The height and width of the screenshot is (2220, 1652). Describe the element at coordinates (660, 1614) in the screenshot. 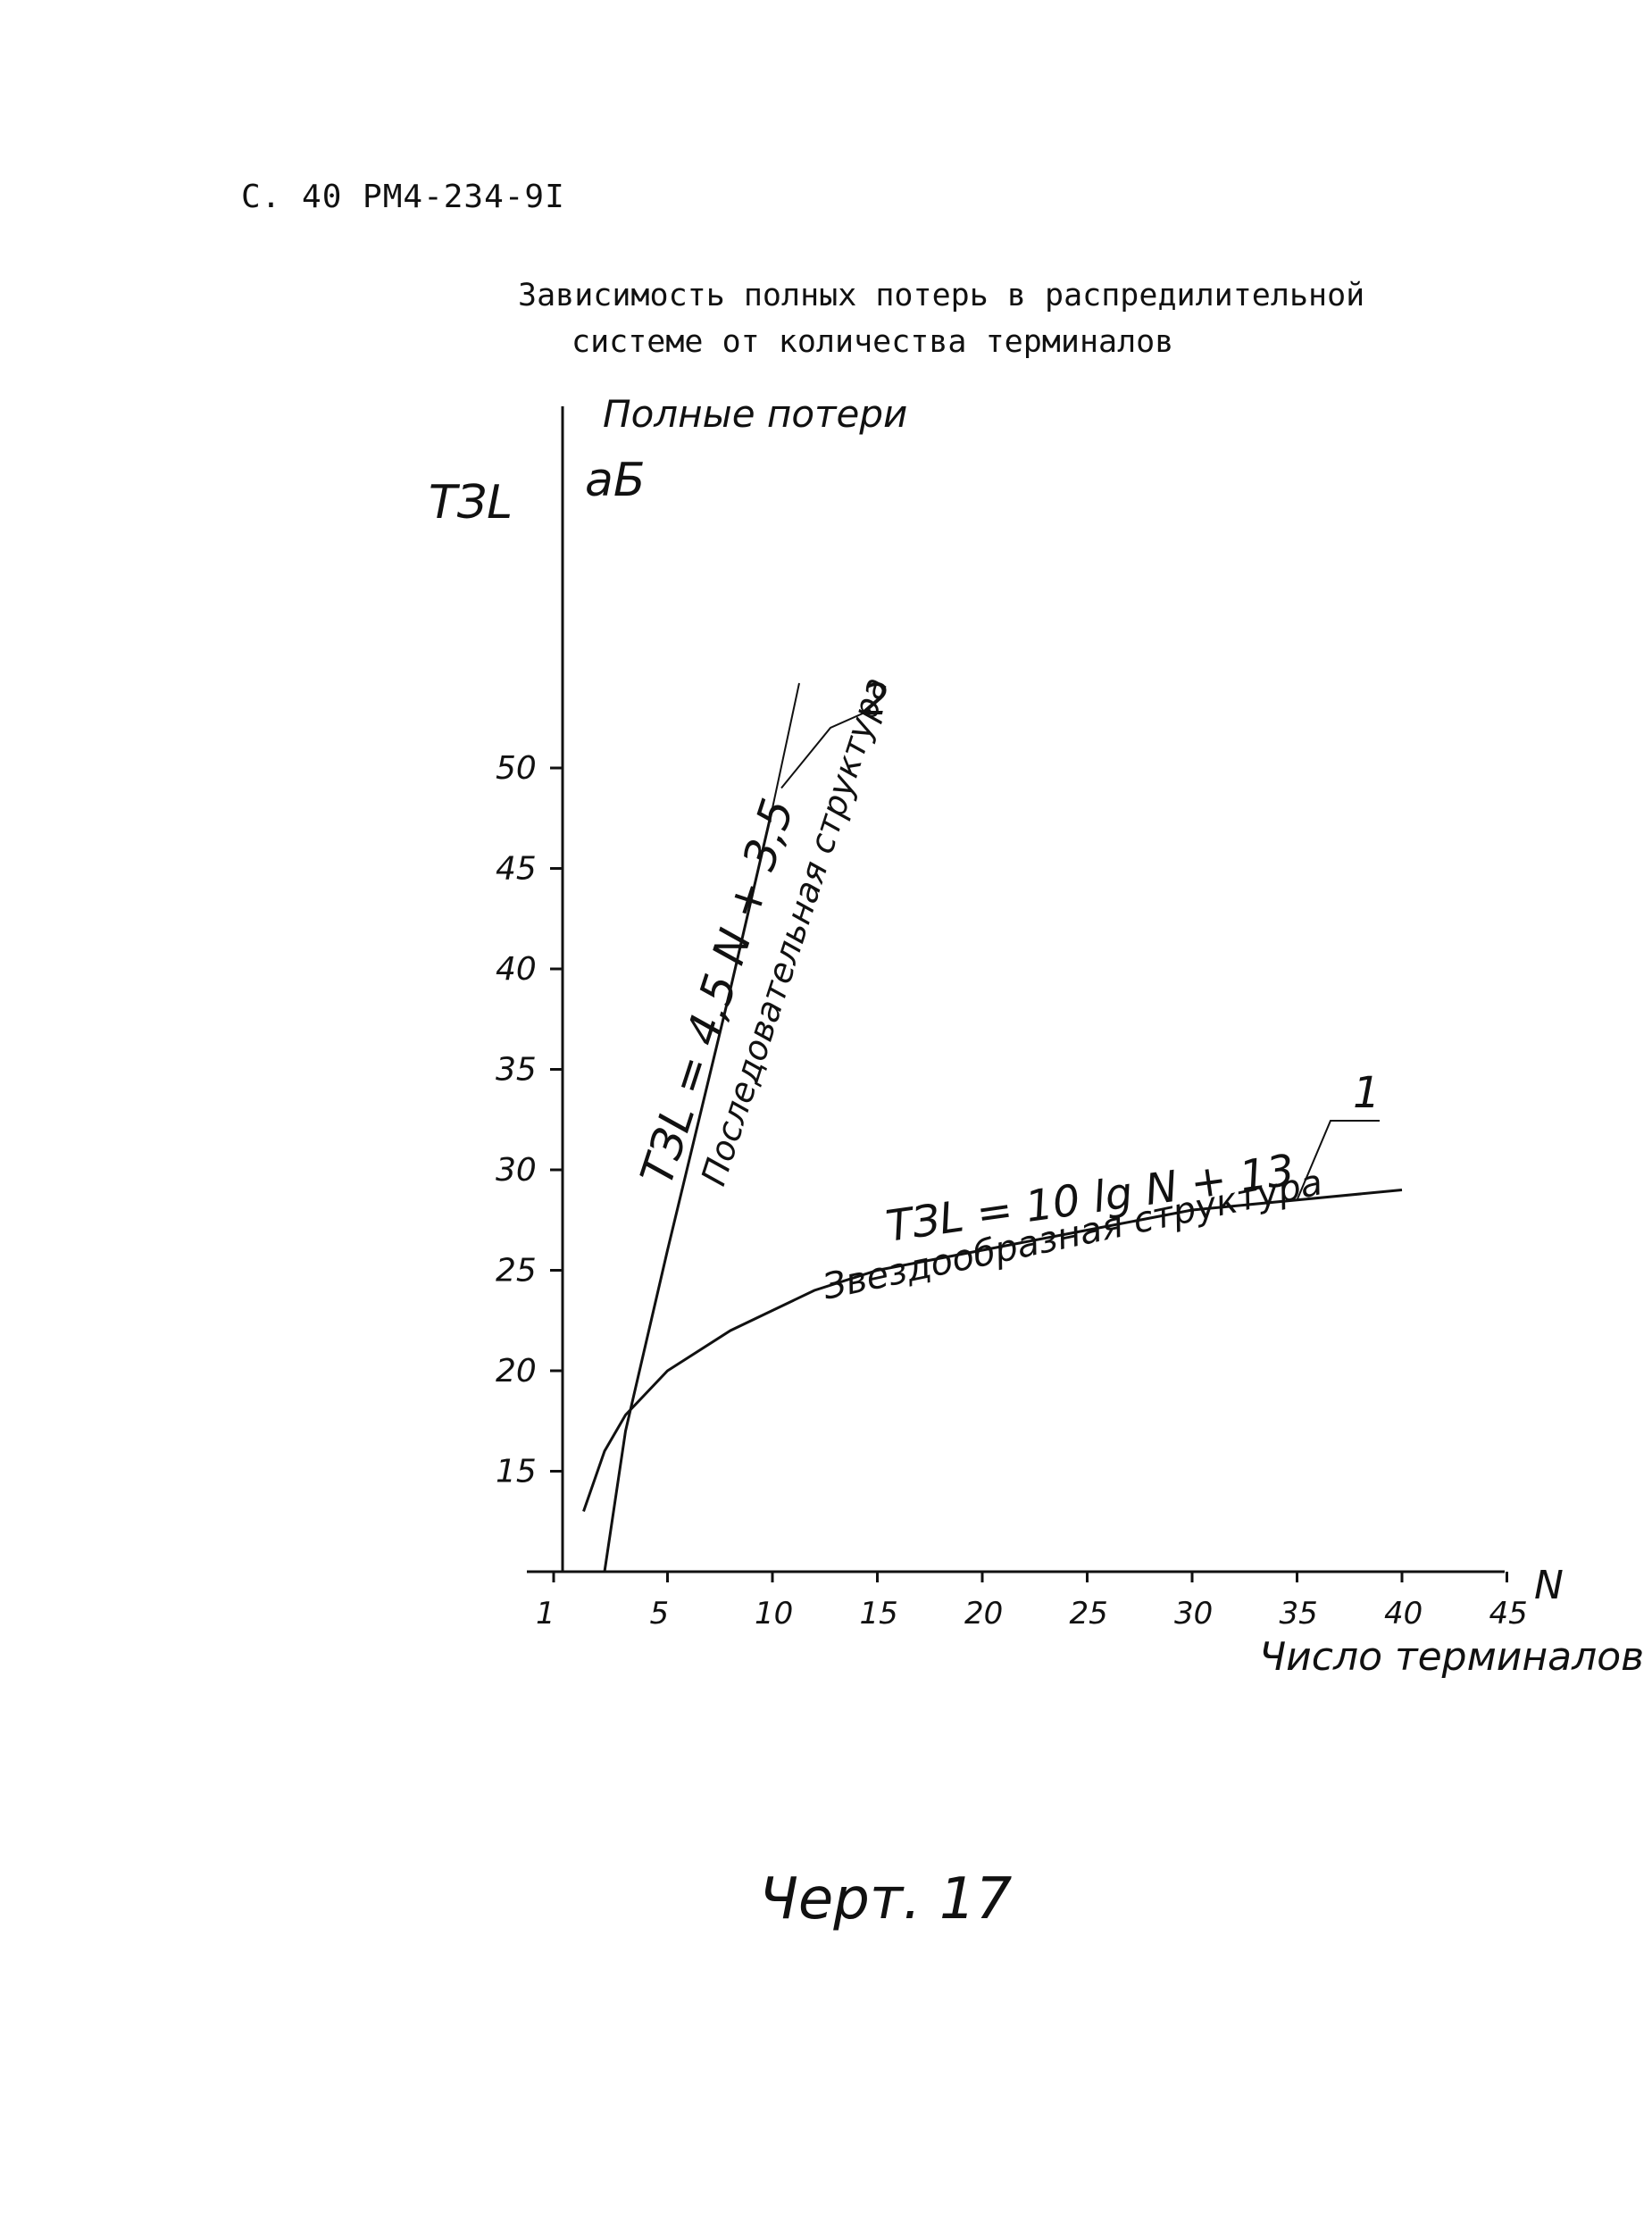

I see `x-tick-label: 5` at that location.